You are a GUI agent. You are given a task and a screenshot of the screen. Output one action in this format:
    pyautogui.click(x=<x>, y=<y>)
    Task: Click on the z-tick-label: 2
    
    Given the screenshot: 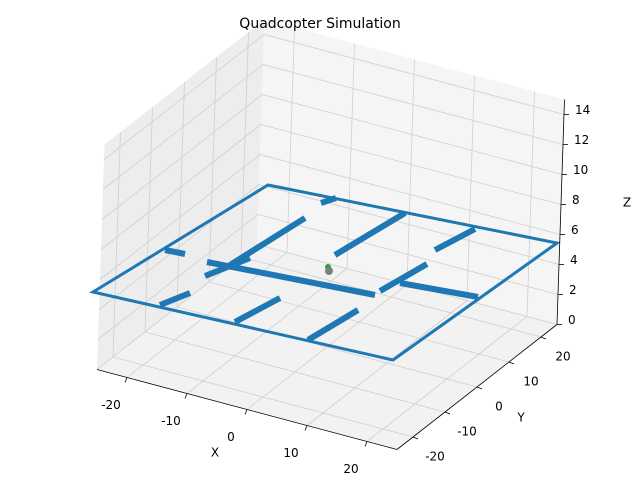 What is the action you would take?
    pyautogui.click(x=573, y=290)
    